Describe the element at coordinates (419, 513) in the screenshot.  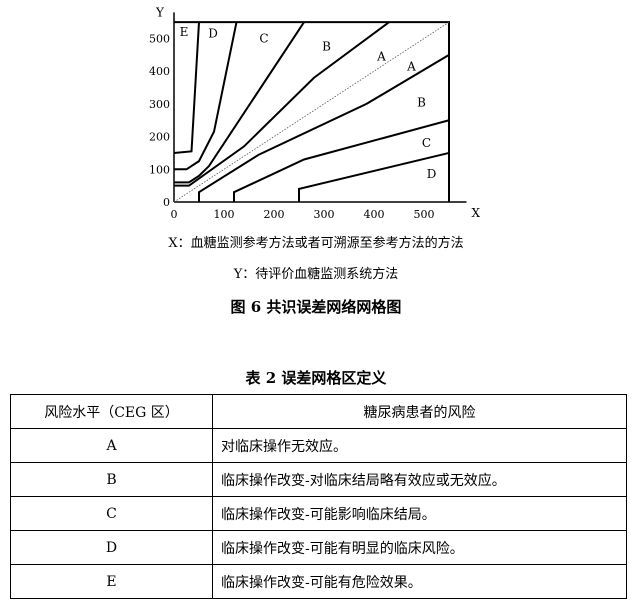
I see `risk-cell: 临床操作改变-可能影响临床结局。` at that location.